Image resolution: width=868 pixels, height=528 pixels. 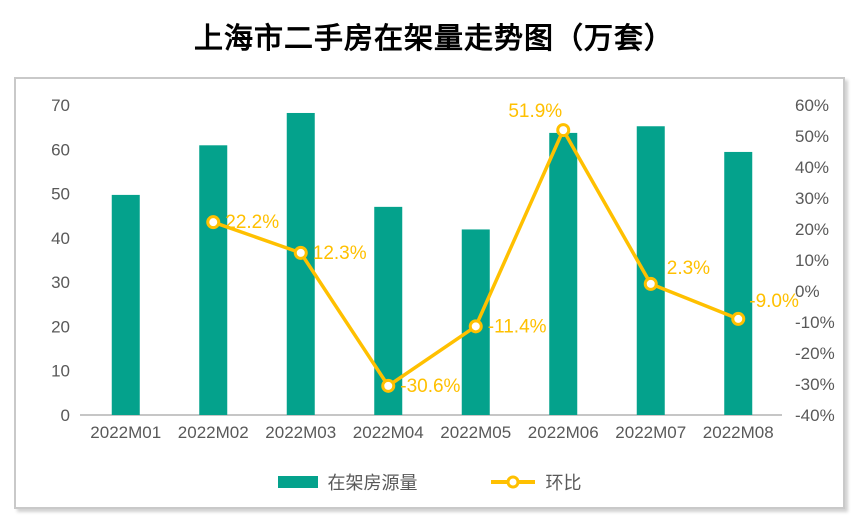 What do you see at coordinates (213, 432) in the screenshot?
I see `x-axis-label: 2022M02` at bounding box center [213, 432].